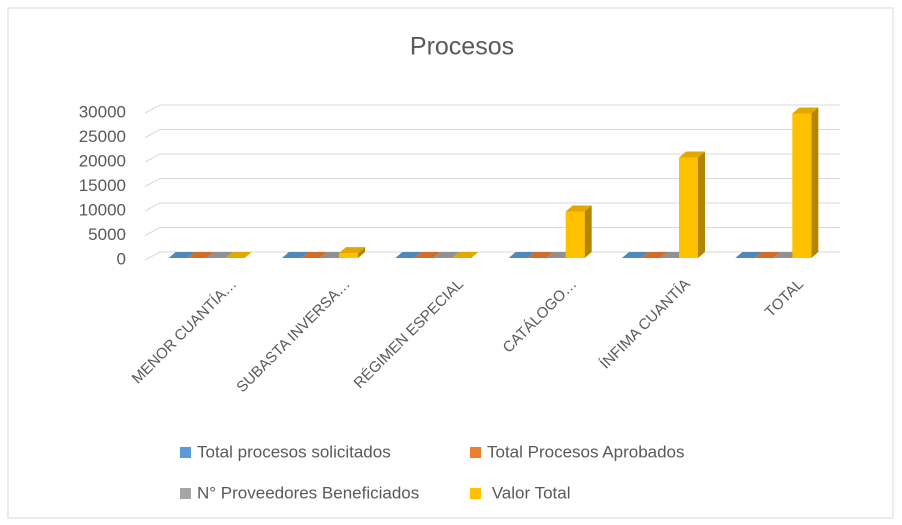  I want to click on y-tick-label: 20000, so click(102, 160).